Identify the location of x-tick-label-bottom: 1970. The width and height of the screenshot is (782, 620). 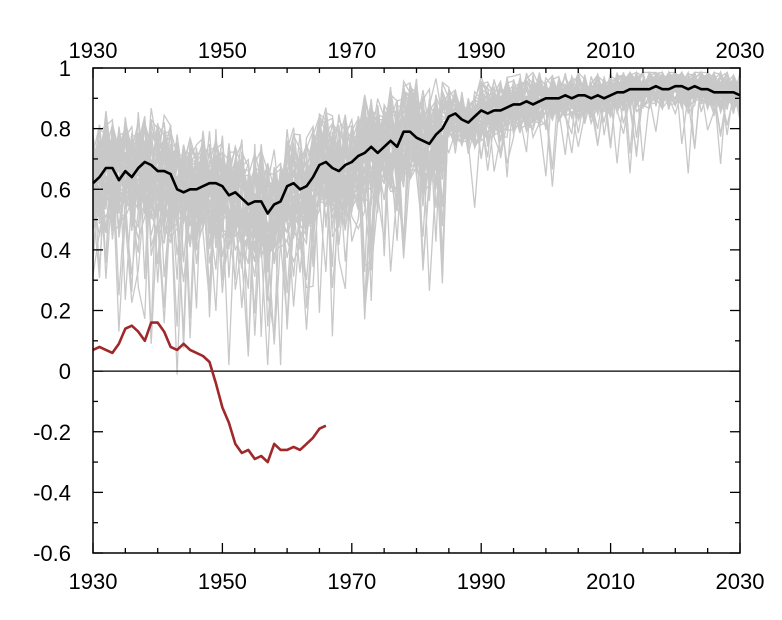
(351, 581).